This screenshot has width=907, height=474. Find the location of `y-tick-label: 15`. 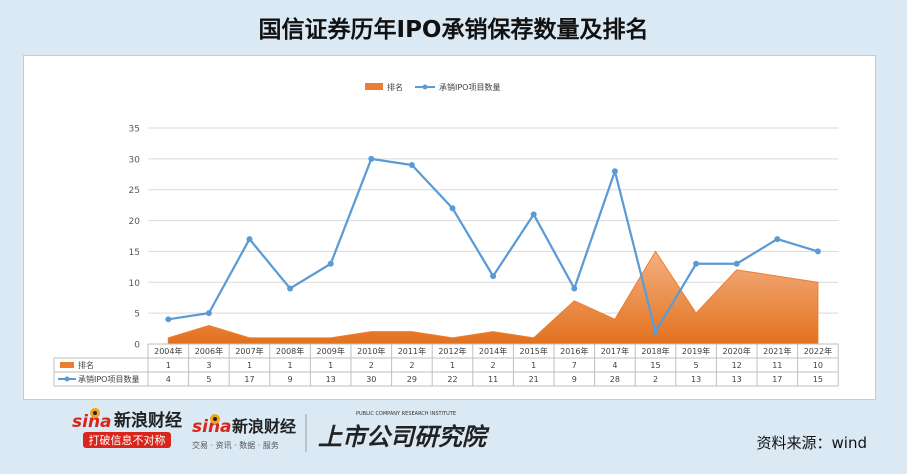

y-tick-label: 15 is located at coordinates (134, 253).